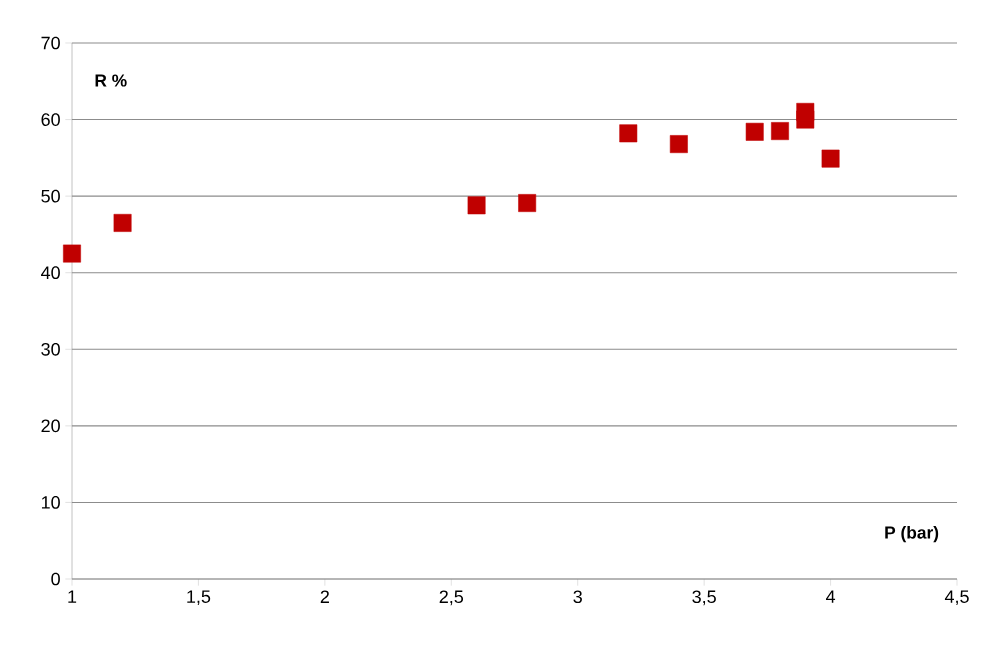  What do you see at coordinates (199, 598) in the screenshot?
I see `x-tick-label: 1,5` at bounding box center [199, 598].